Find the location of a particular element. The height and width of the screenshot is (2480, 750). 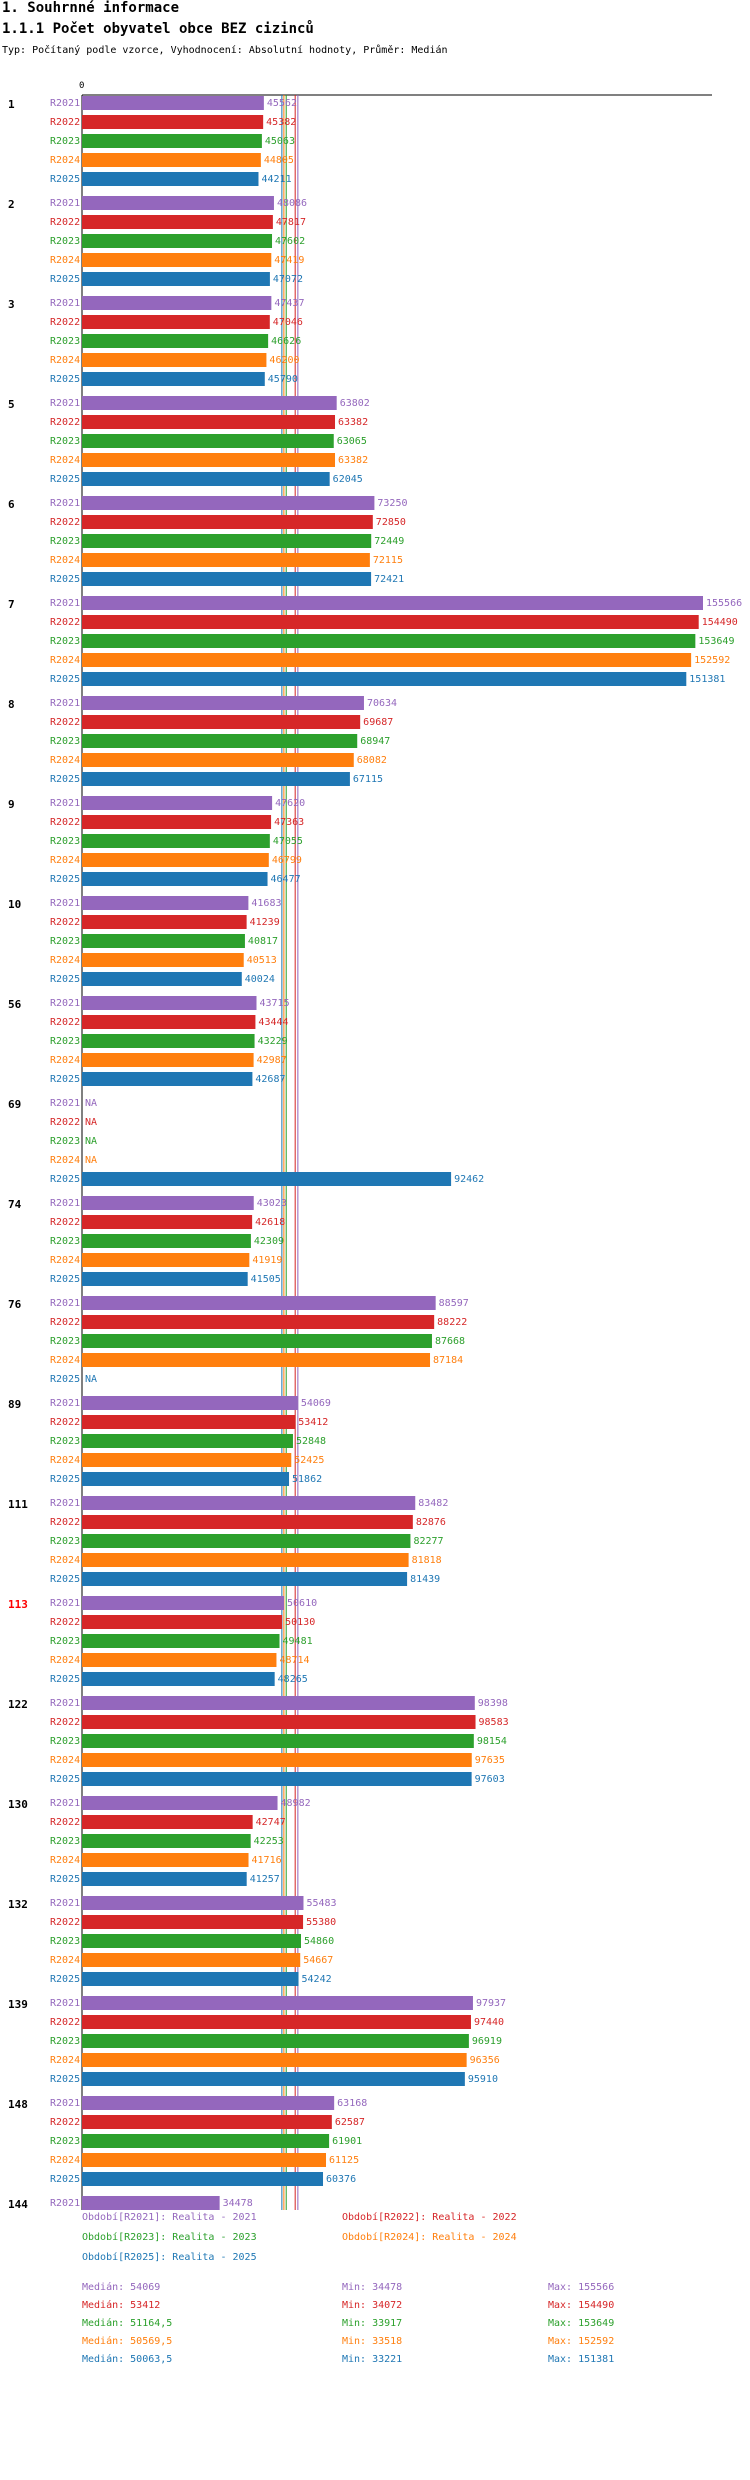

value-label-3-r2022: 47046 is located at coordinates (288, 322).